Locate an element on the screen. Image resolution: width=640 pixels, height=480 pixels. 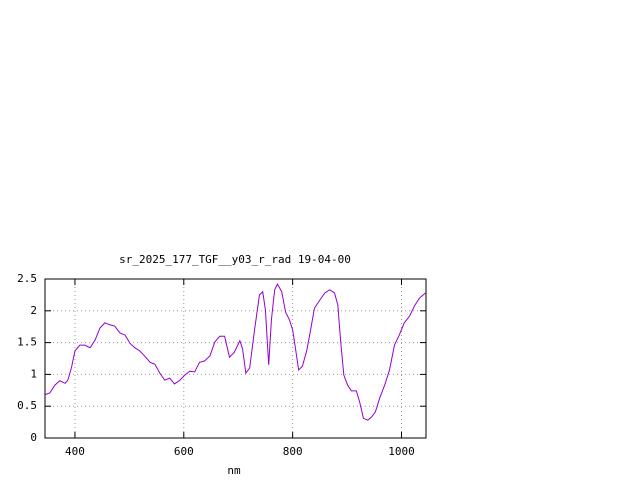
y-tick-label: 0.5 is located at coordinates (27, 405).